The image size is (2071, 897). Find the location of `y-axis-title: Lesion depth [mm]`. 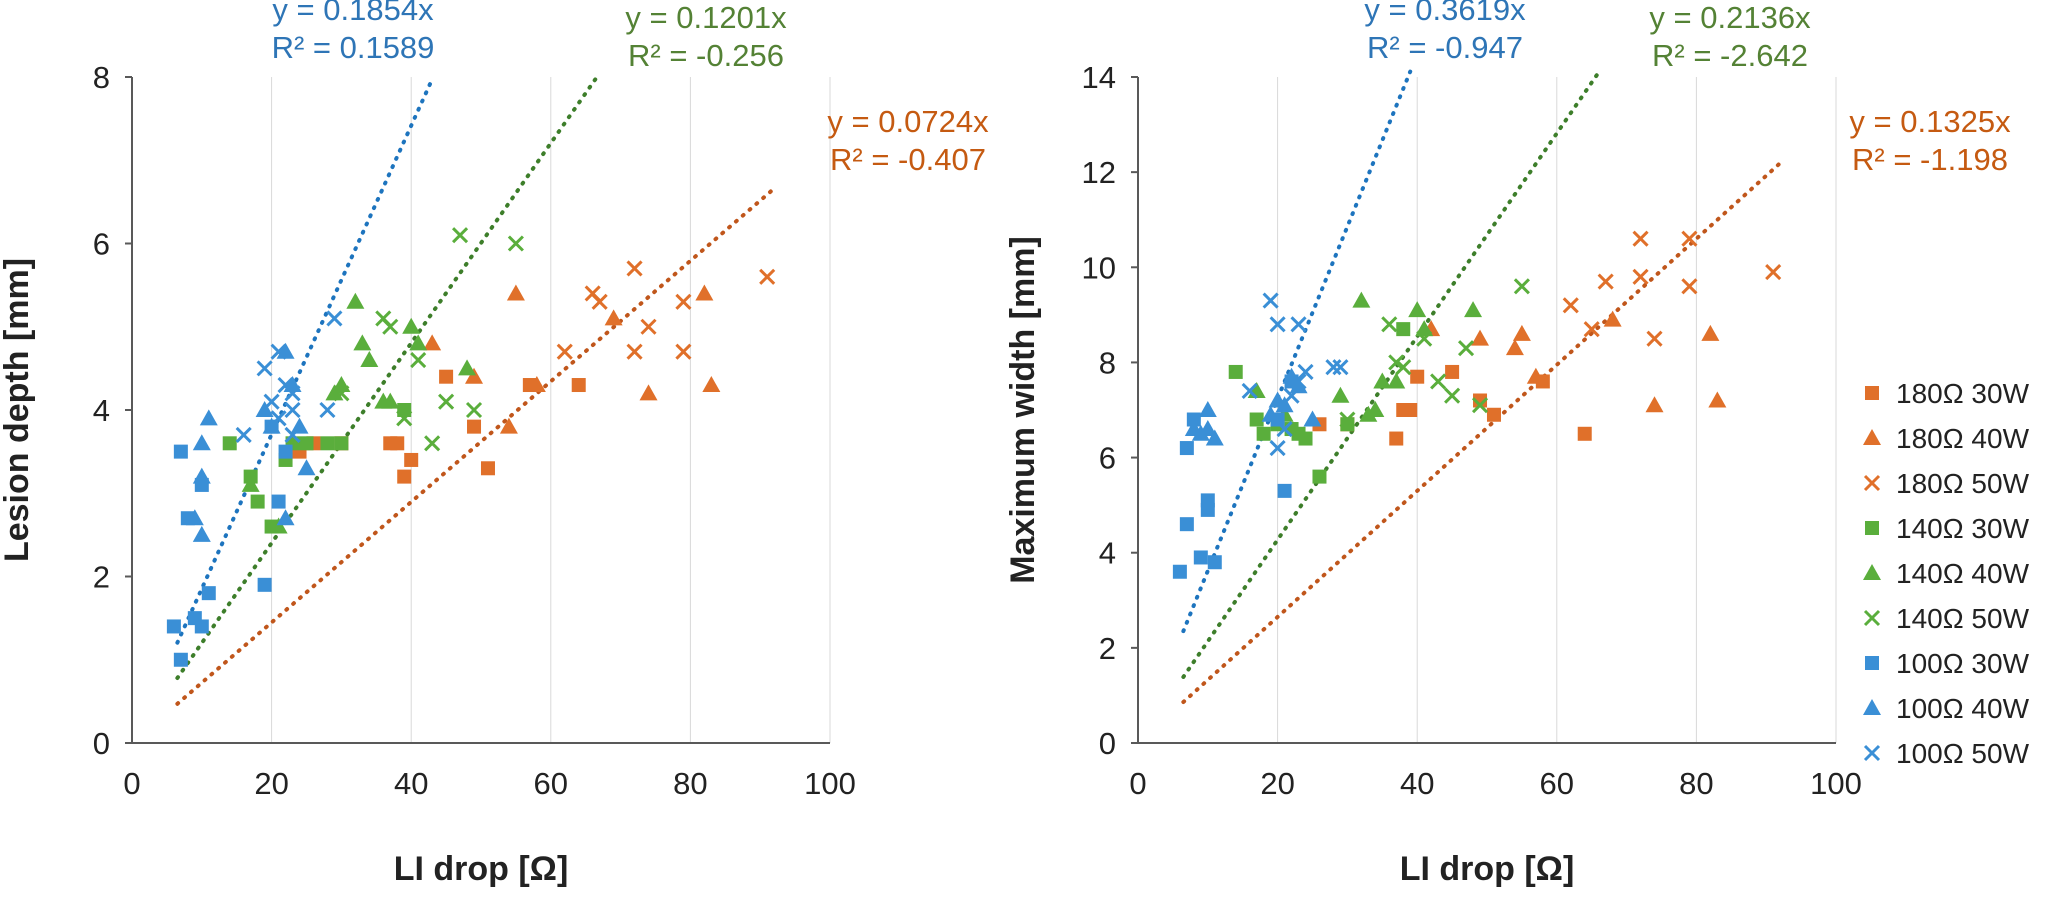

y-axis-title: Lesion depth [mm] is located at coordinates (18, 410).